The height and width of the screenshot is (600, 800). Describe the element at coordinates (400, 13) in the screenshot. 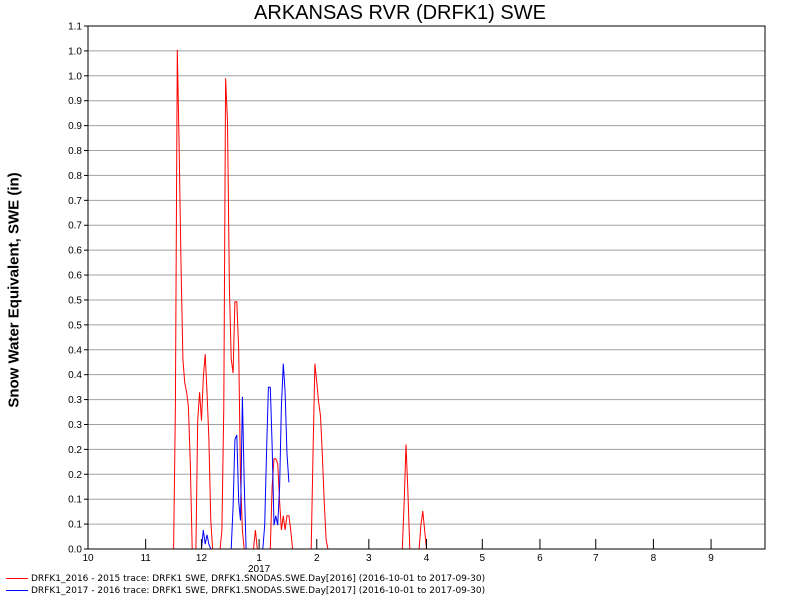

I see `chart-title: ARKANSAS RVR (DRFK1) SWE` at that location.